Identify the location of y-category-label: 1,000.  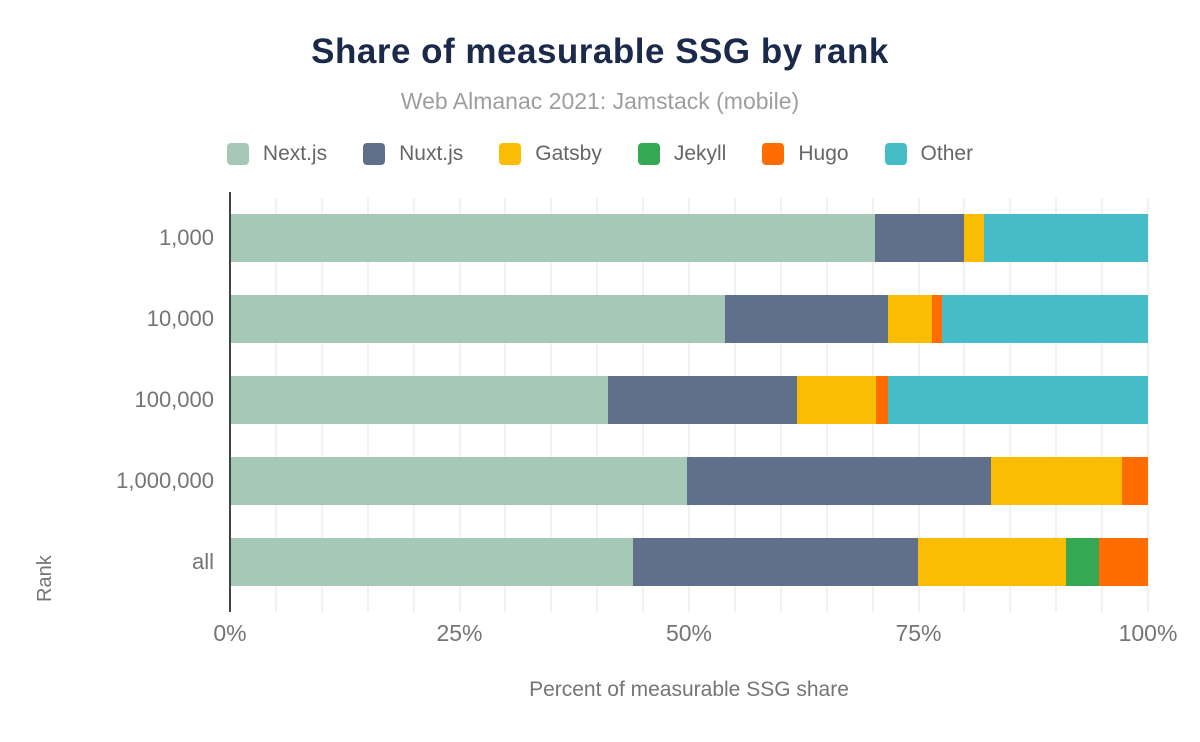
(186, 238).